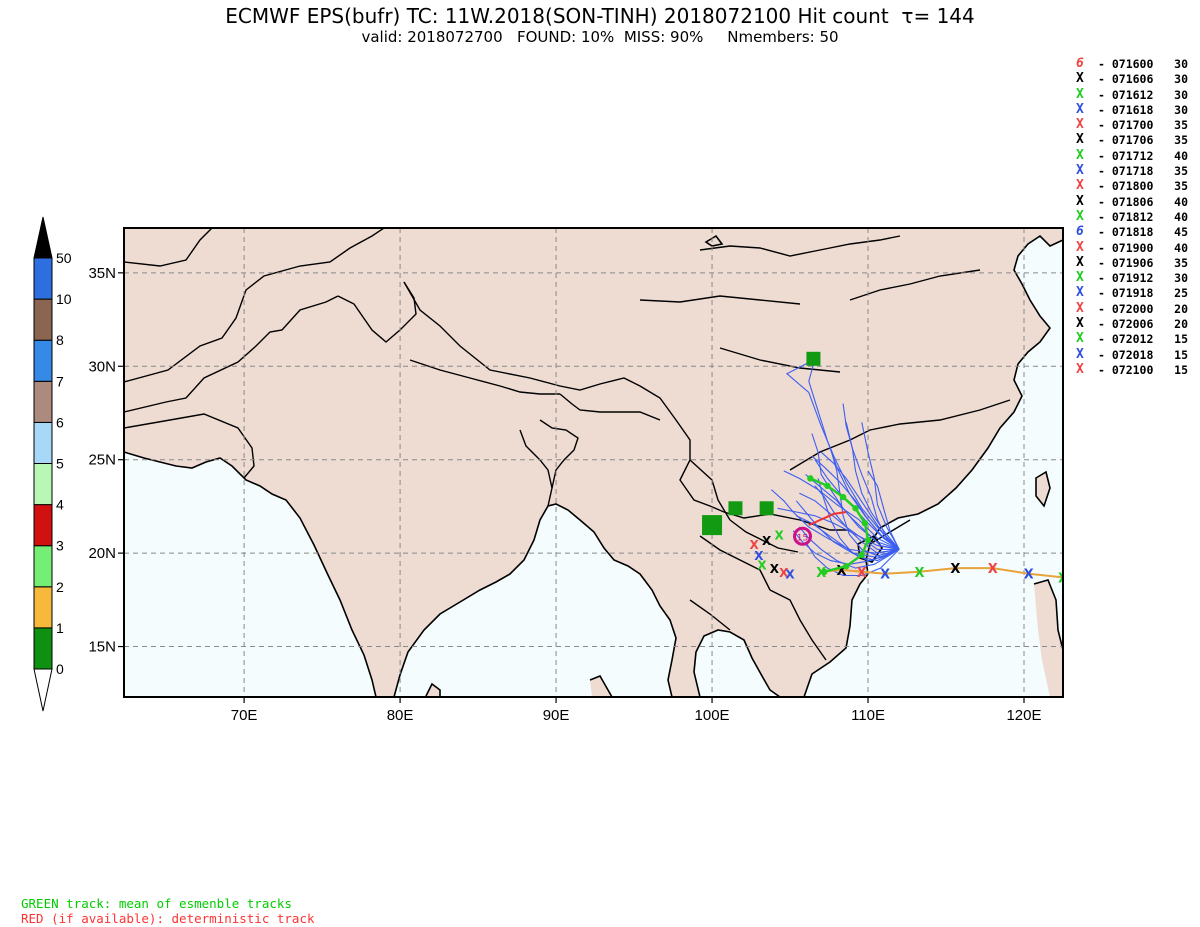 This screenshot has height=927, width=1200. Describe the element at coordinates (556, 715) in the screenshot. I see `lon-label: 90E` at that location.